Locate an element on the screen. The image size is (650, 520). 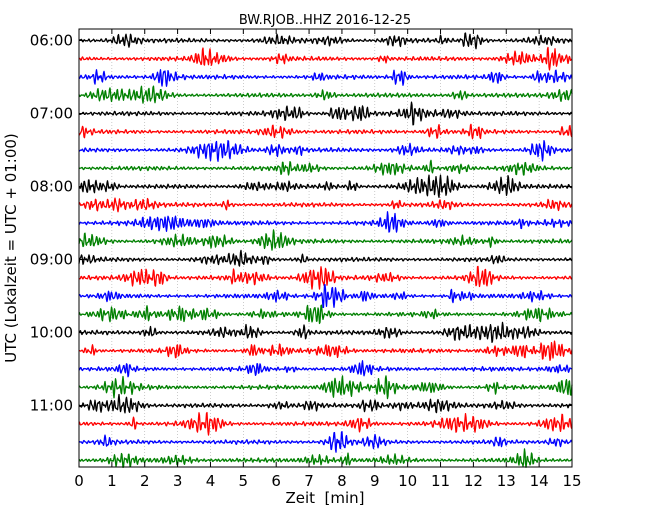
x-tick-label: 12 is located at coordinates (473, 481).